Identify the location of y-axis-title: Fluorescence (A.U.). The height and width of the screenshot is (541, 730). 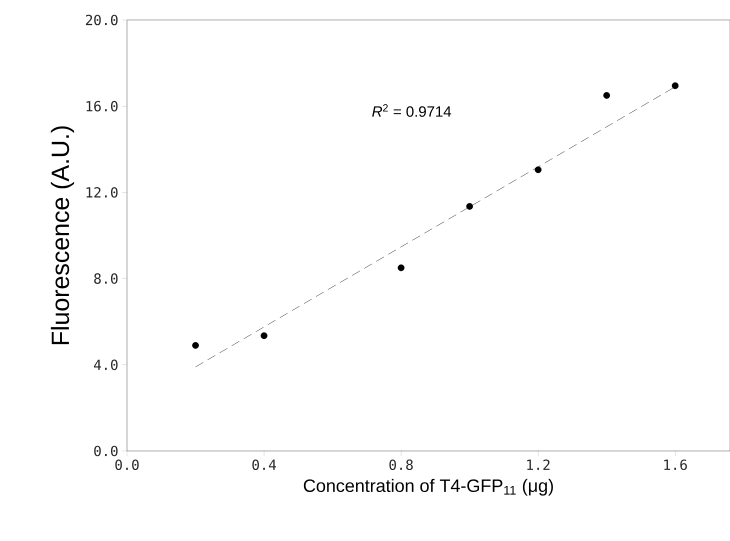
(62, 235).